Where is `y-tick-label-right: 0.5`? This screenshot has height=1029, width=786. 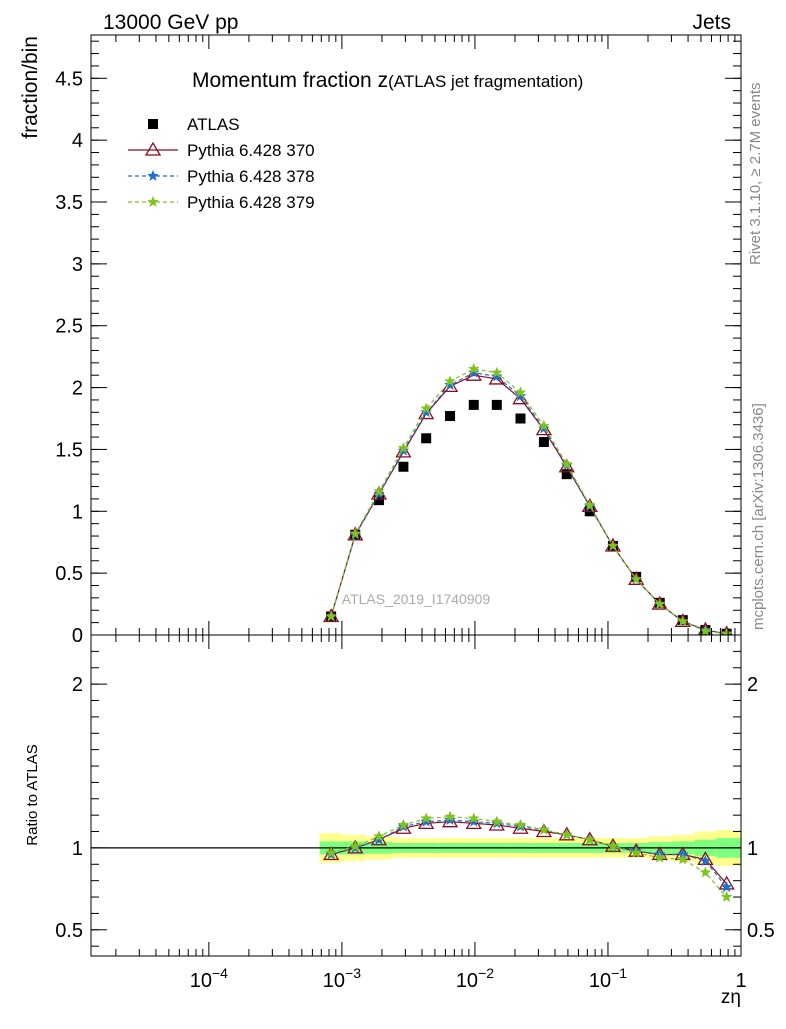 y-tick-label-right: 0.5 is located at coordinates (761, 931).